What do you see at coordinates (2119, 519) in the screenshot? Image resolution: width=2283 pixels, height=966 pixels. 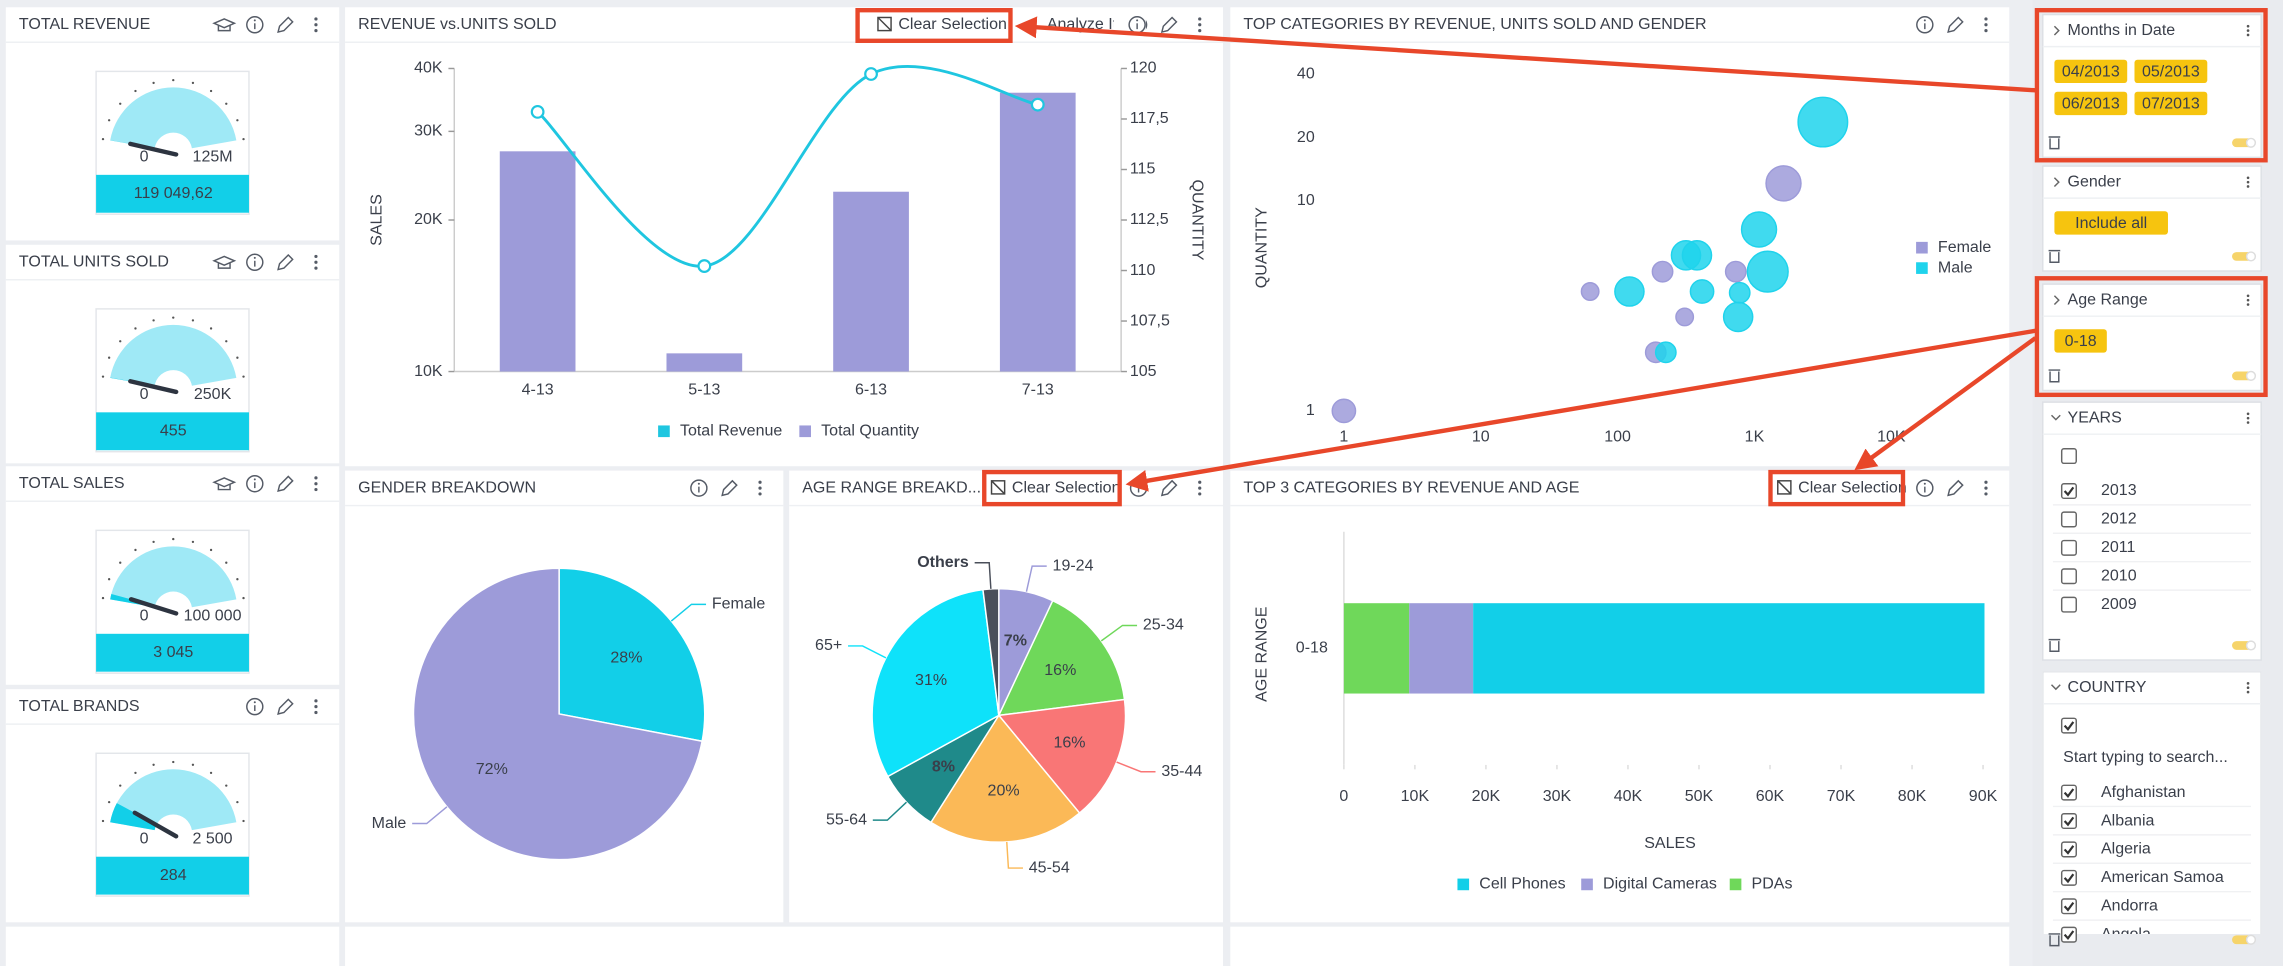 I see `option-label: 2012` at bounding box center [2119, 519].